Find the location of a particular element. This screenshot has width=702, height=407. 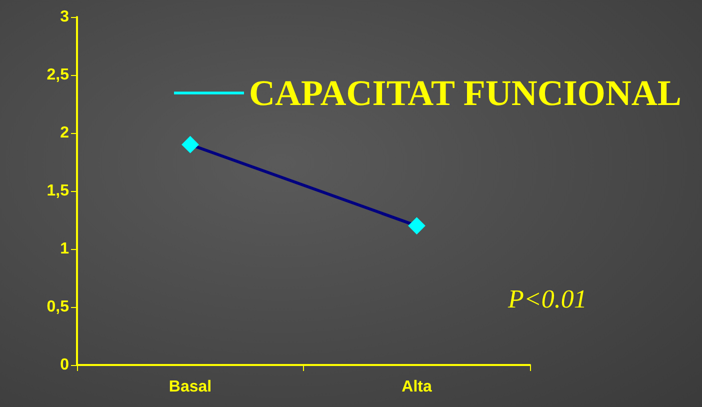

y-tick-label: 1,5 is located at coordinates (58, 191).